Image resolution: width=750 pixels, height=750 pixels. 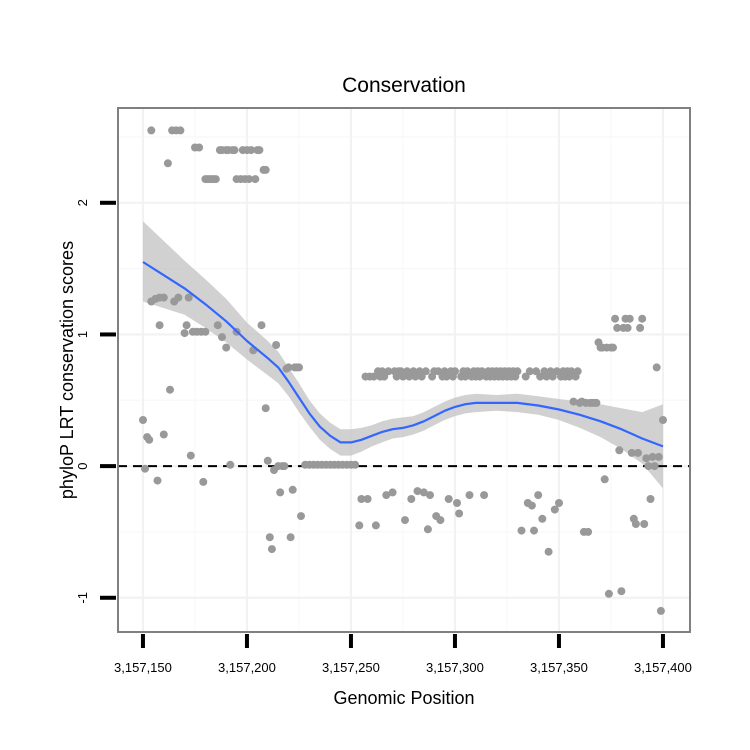 What do you see at coordinates (351, 667) in the screenshot?
I see `x-tick-label: 3,157,250` at bounding box center [351, 667].